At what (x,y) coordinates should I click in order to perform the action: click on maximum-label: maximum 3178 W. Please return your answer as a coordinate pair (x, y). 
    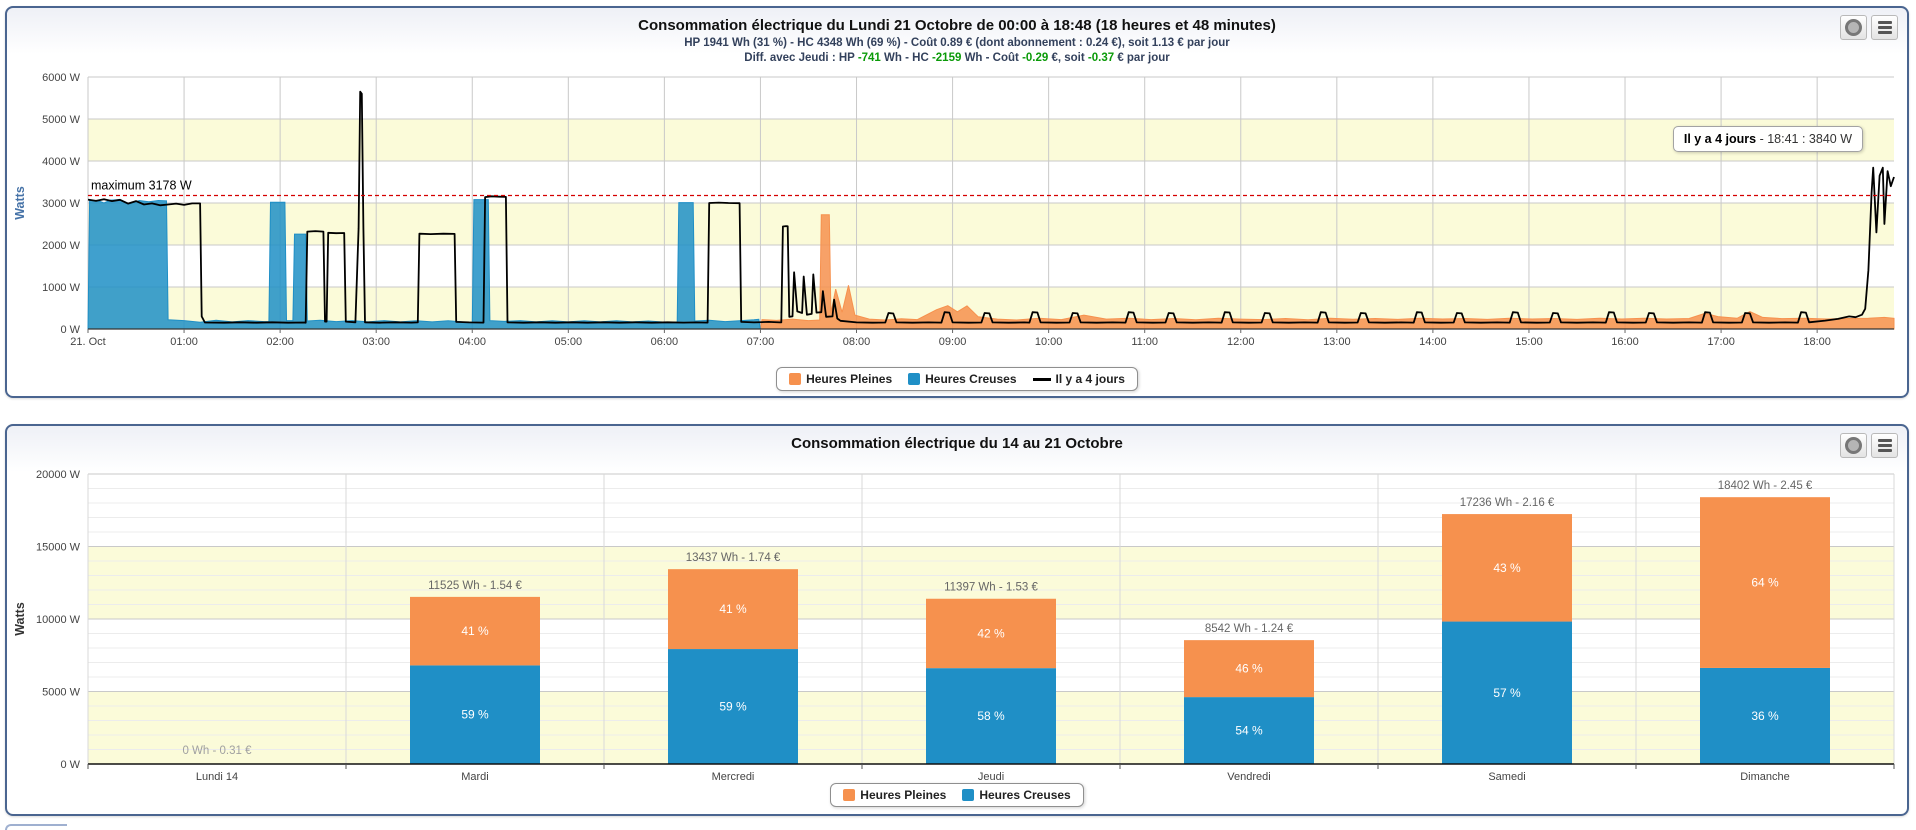
    Looking at the image, I should click on (141, 186).